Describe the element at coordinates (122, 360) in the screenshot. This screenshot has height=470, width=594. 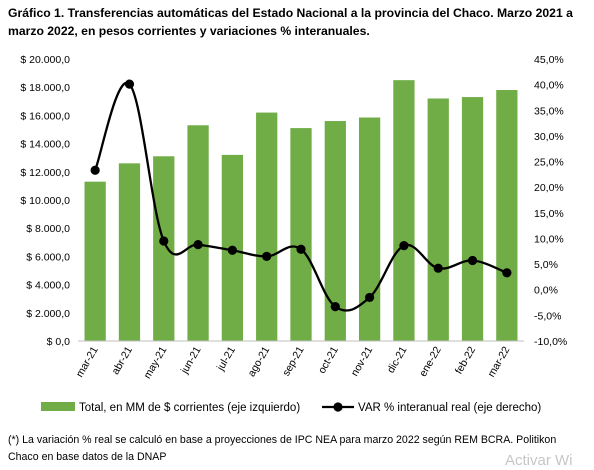
I see `x-tick-label: abr-21` at that location.